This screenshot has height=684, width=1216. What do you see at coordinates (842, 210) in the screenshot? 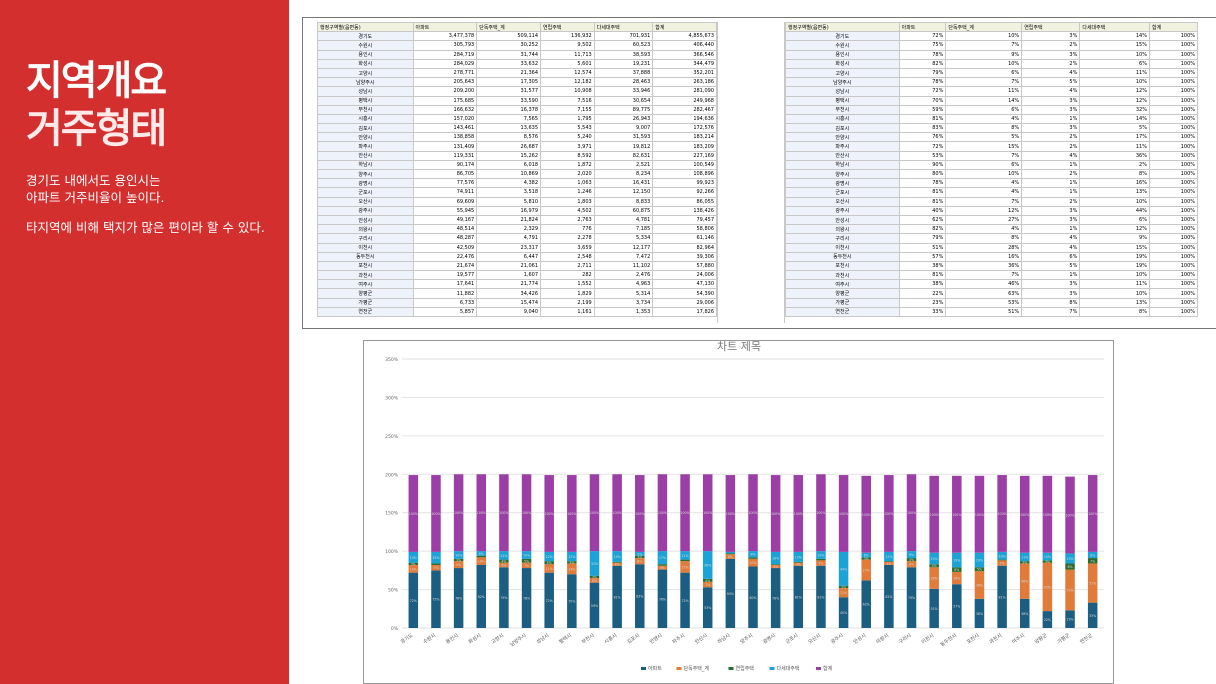
I see `region-cell: 광주시` at bounding box center [842, 210].